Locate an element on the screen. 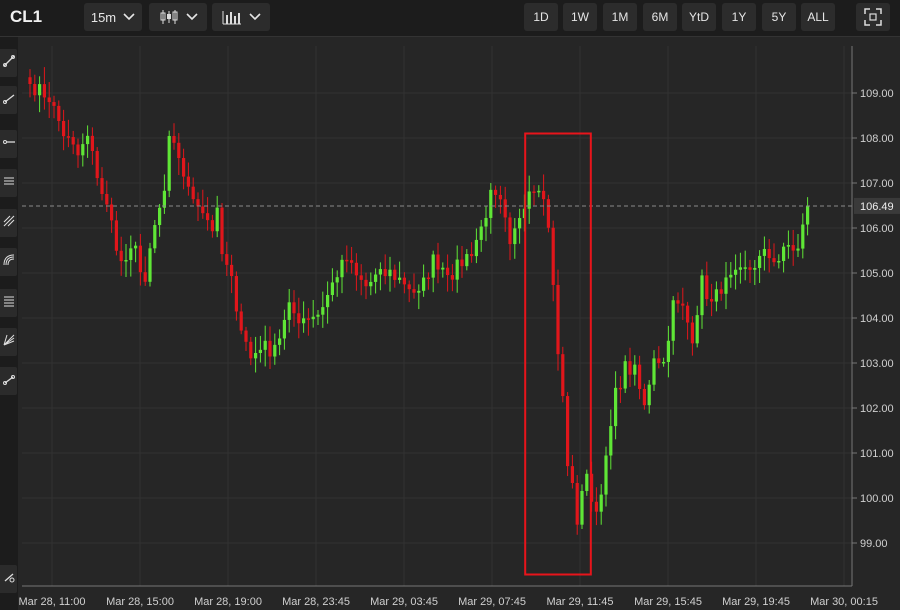 The width and height of the screenshot is (900, 610). ray-icon is located at coordinates (8, 100).